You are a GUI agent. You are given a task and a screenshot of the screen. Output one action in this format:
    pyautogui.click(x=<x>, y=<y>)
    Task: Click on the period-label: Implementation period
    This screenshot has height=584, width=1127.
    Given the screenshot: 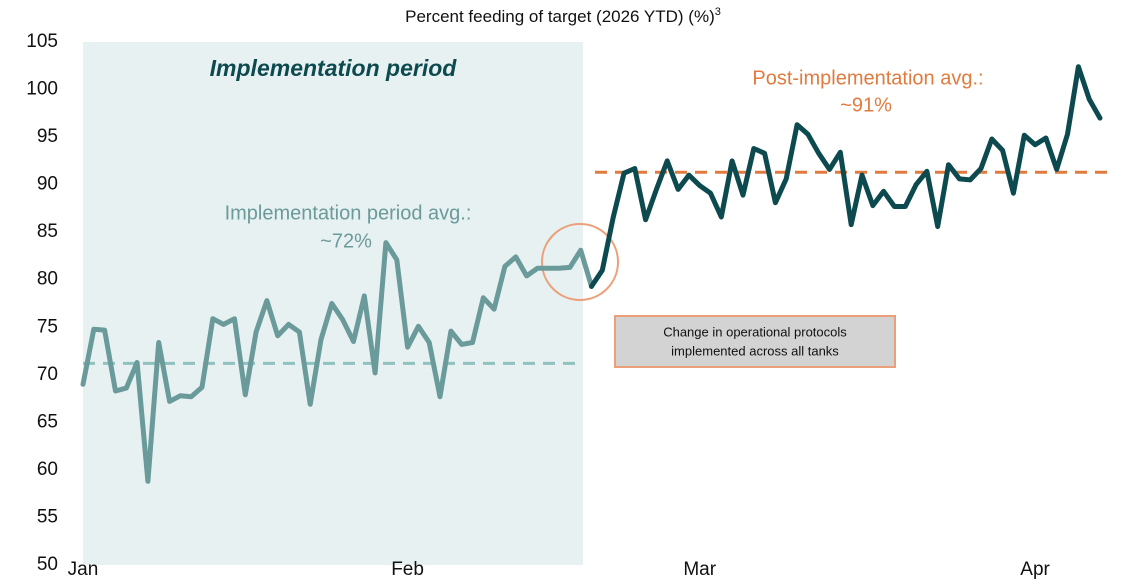 What is the action you would take?
    pyautogui.click(x=334, y=68)
    